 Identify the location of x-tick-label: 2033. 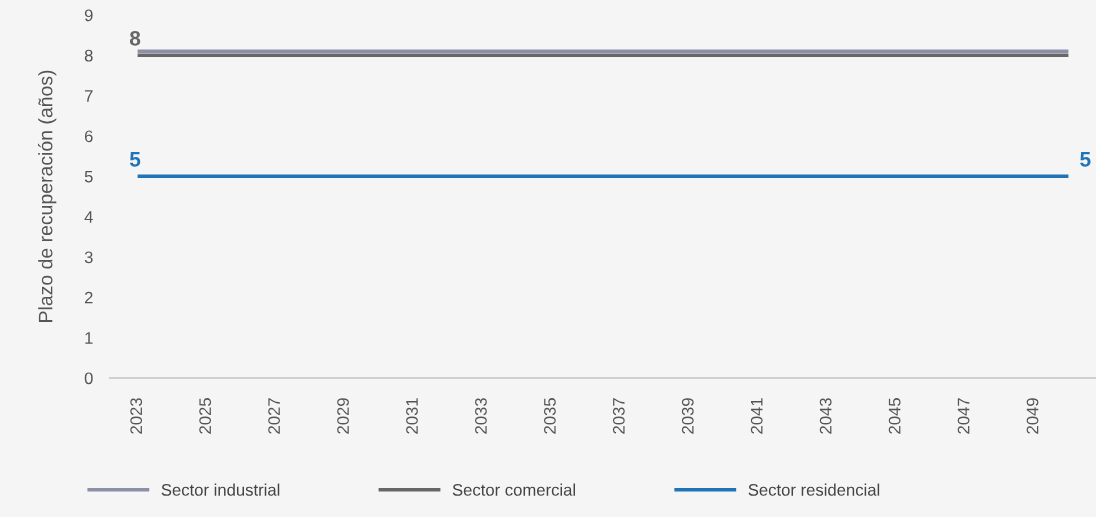
(481, 416).